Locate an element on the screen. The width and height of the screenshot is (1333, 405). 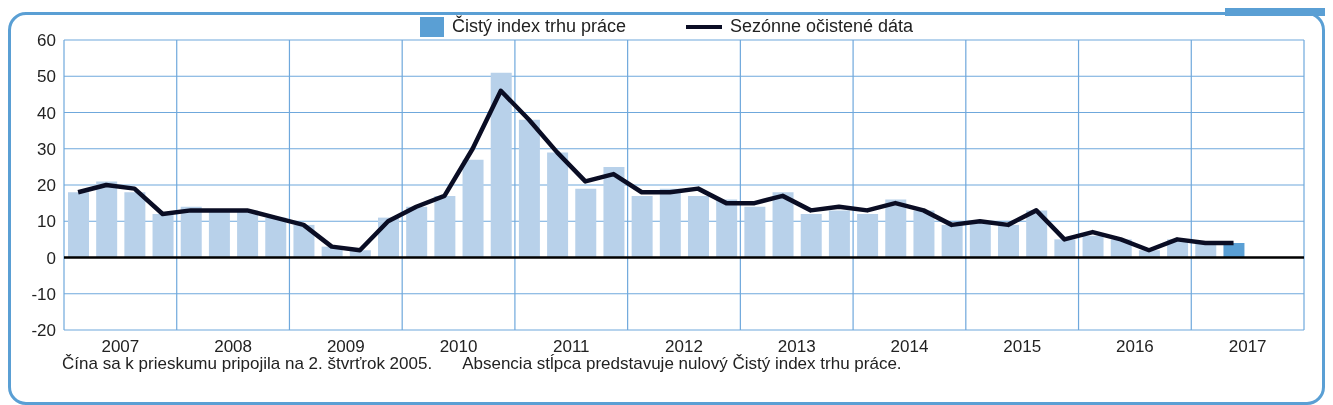
x-tick-label: 2012 is located at coordinates (684, 346).